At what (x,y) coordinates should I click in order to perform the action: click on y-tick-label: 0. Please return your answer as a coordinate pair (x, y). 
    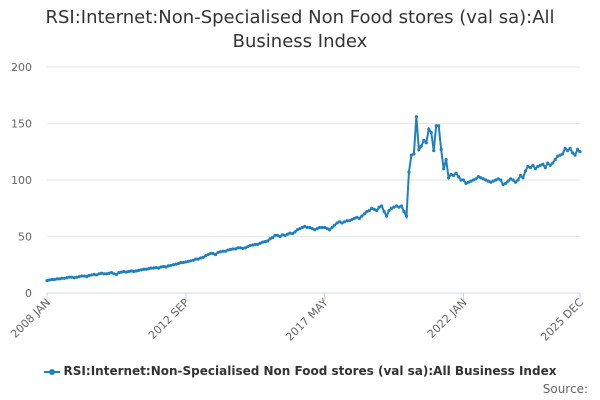
    Looking at the image, I should click on (28, 293).